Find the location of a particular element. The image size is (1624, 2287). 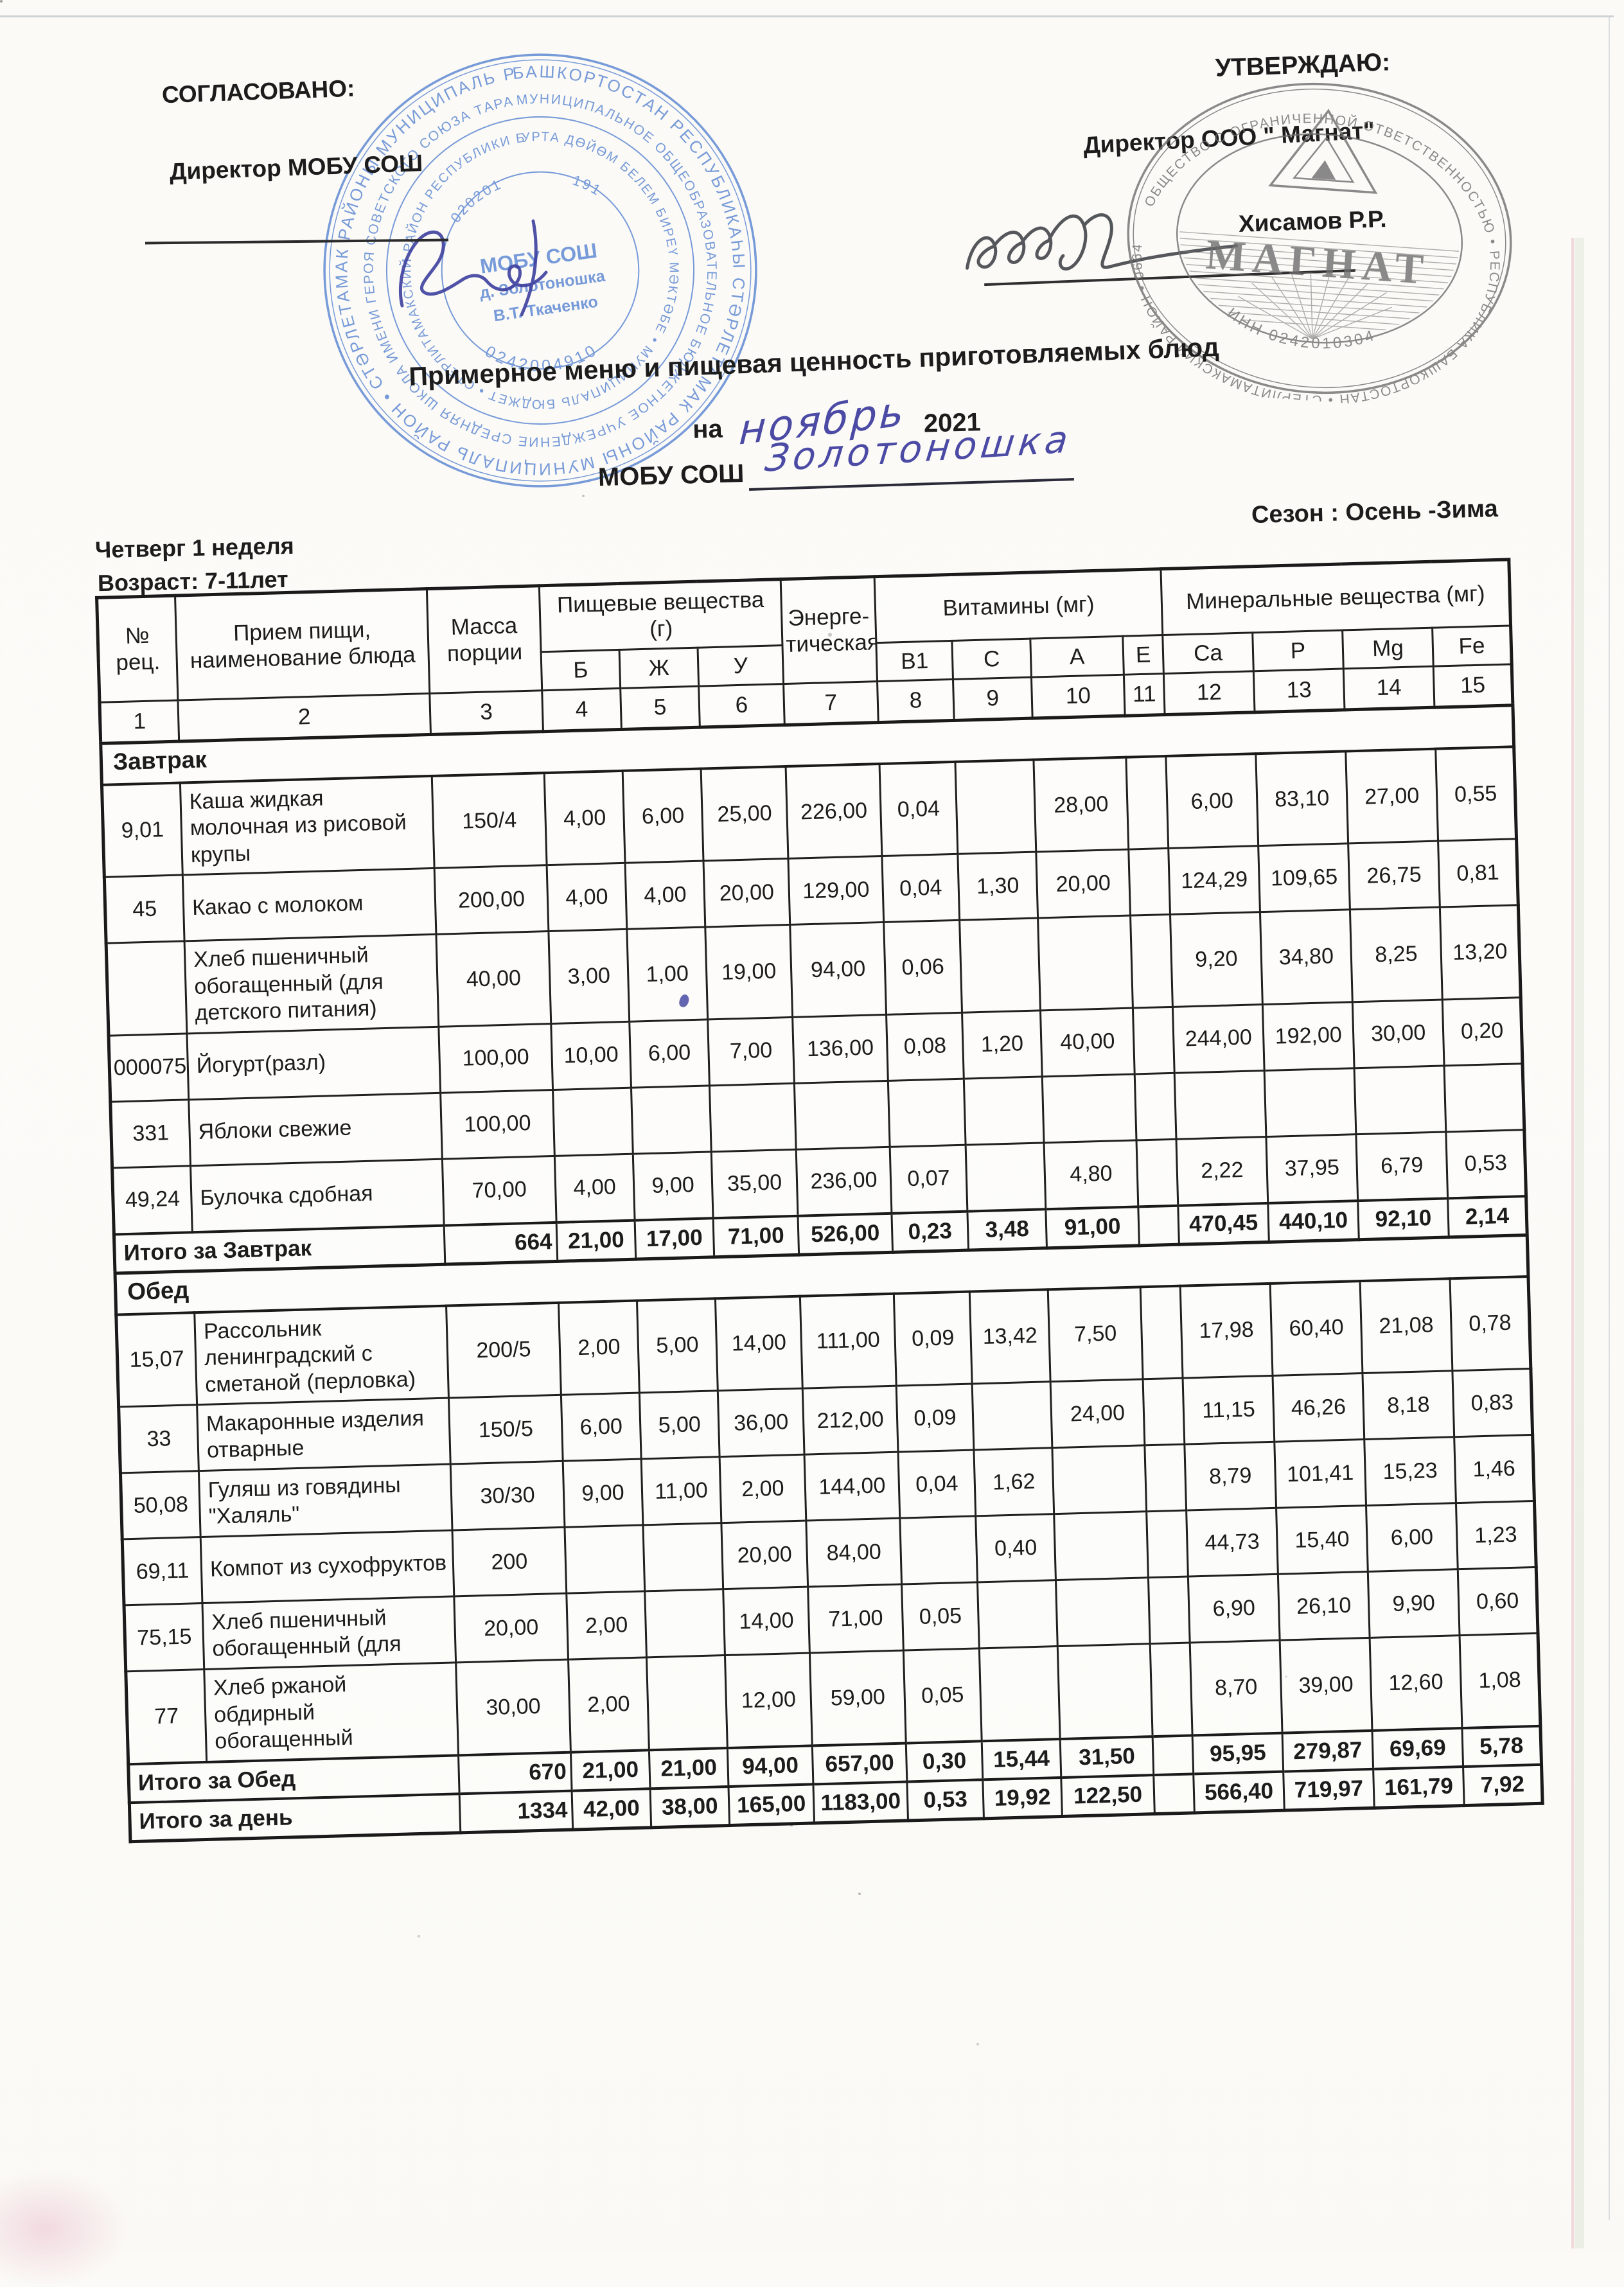

day-total-value-7: 1183,00 is located at coordinates (861, 1802).